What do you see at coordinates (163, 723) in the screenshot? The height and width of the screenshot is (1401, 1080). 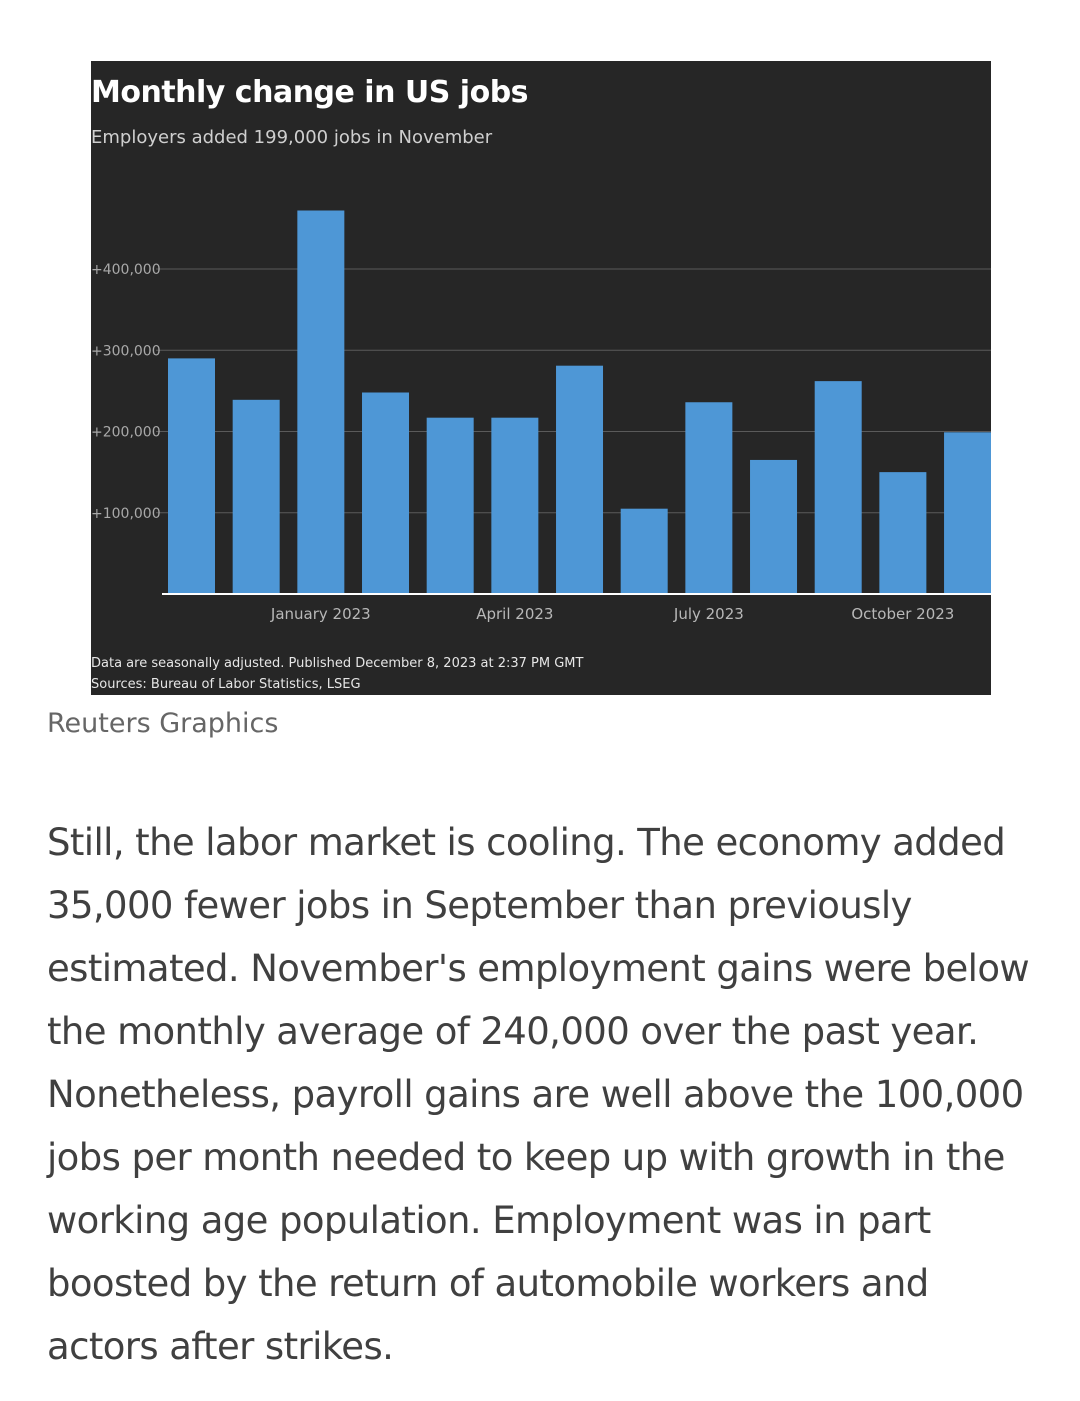 I see `graphic-credit: Reuters Graphics` at bounding box center [163, 723].